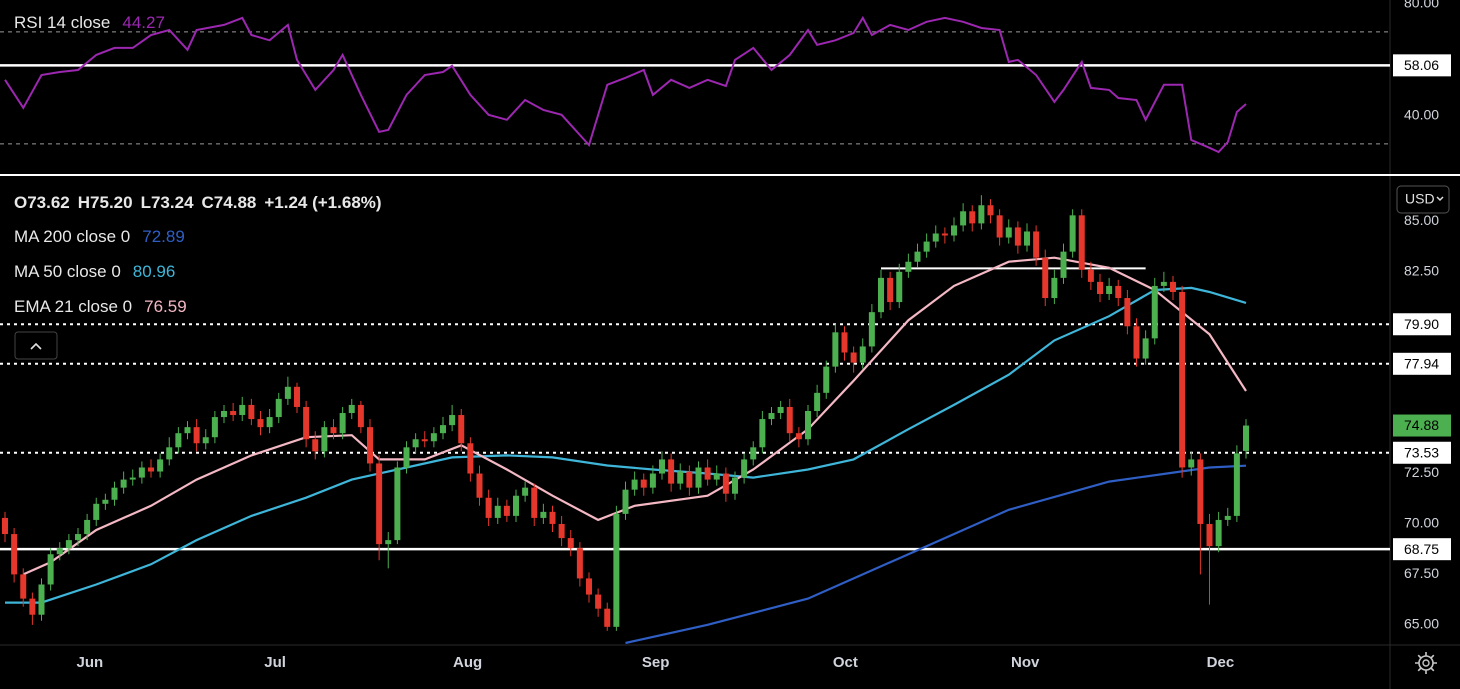 The height and width of the screenshot is (689, 1460). I want to click on gear-teeth, so click(1426, 663).